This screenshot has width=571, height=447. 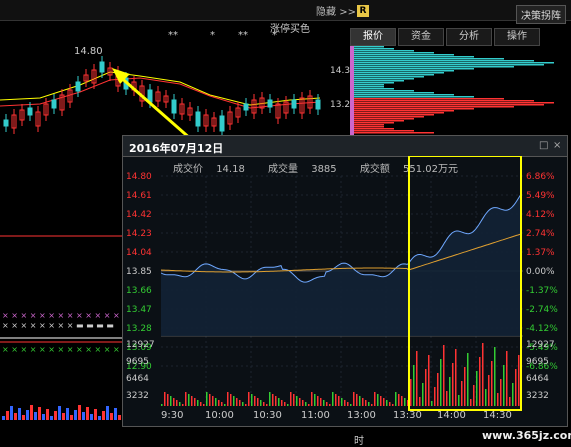 I want to click on price-tick-label: 13.28, so click(x=139, y=329).